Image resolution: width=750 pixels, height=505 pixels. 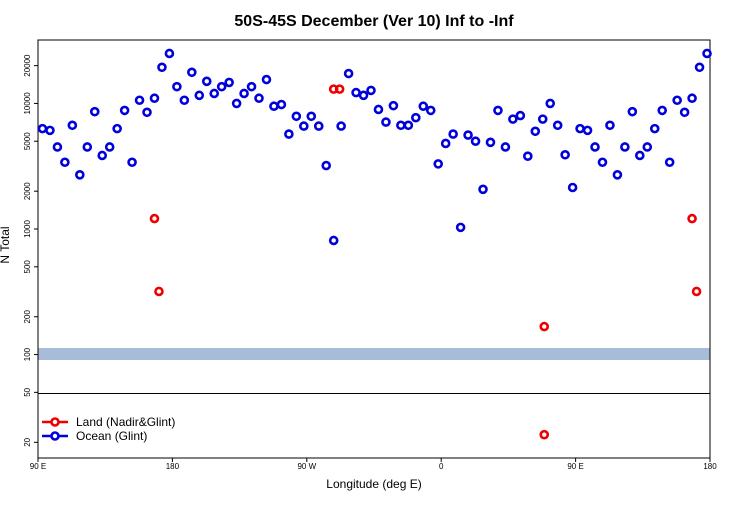 What do you see at coordinates (374, 21) in the screenshot?
I see `chart-title: 50S-45S December (Ver 10) Inf to -Inf` at bounding box center [374, 21].